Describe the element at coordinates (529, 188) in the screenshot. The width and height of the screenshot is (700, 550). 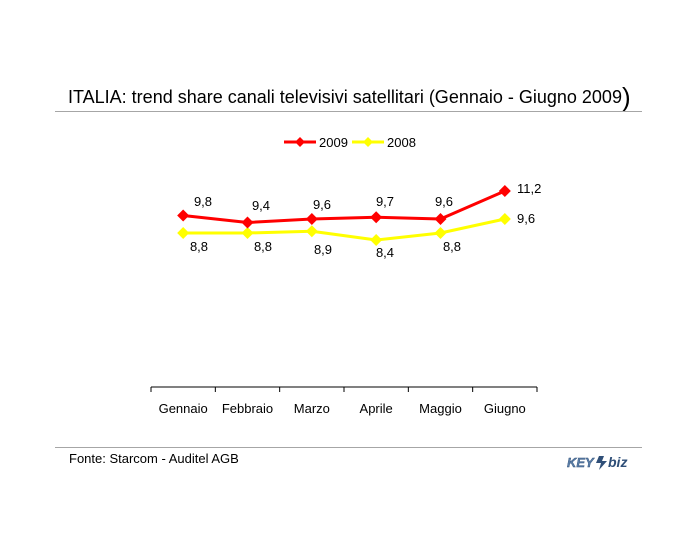
I see `series-2009-data-label: 11,2` at that location.